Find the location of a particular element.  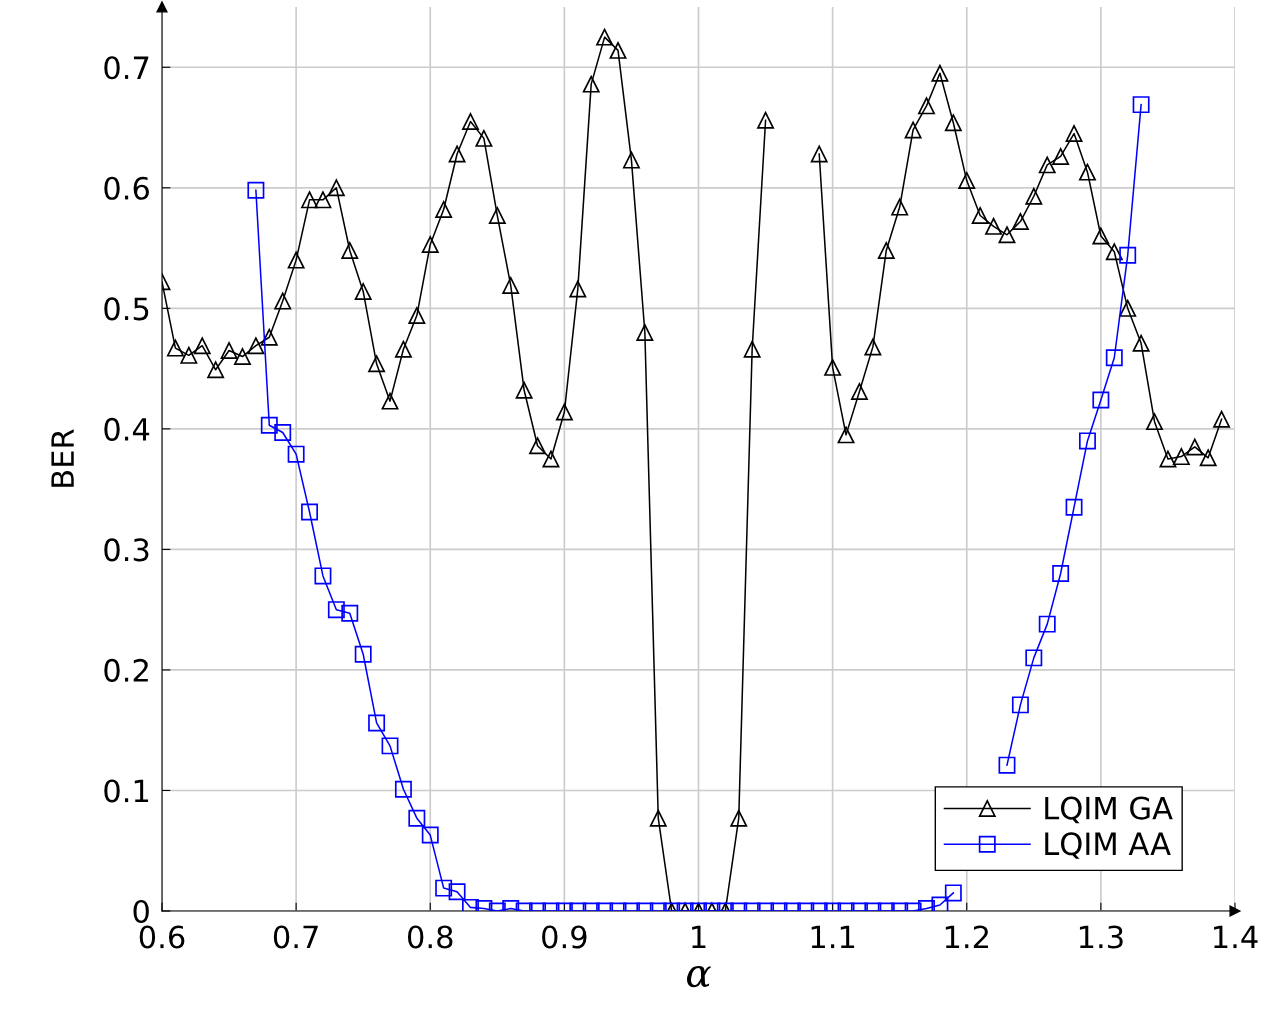

x-tick-label: 0.9 is located at coordinates (564, 937).